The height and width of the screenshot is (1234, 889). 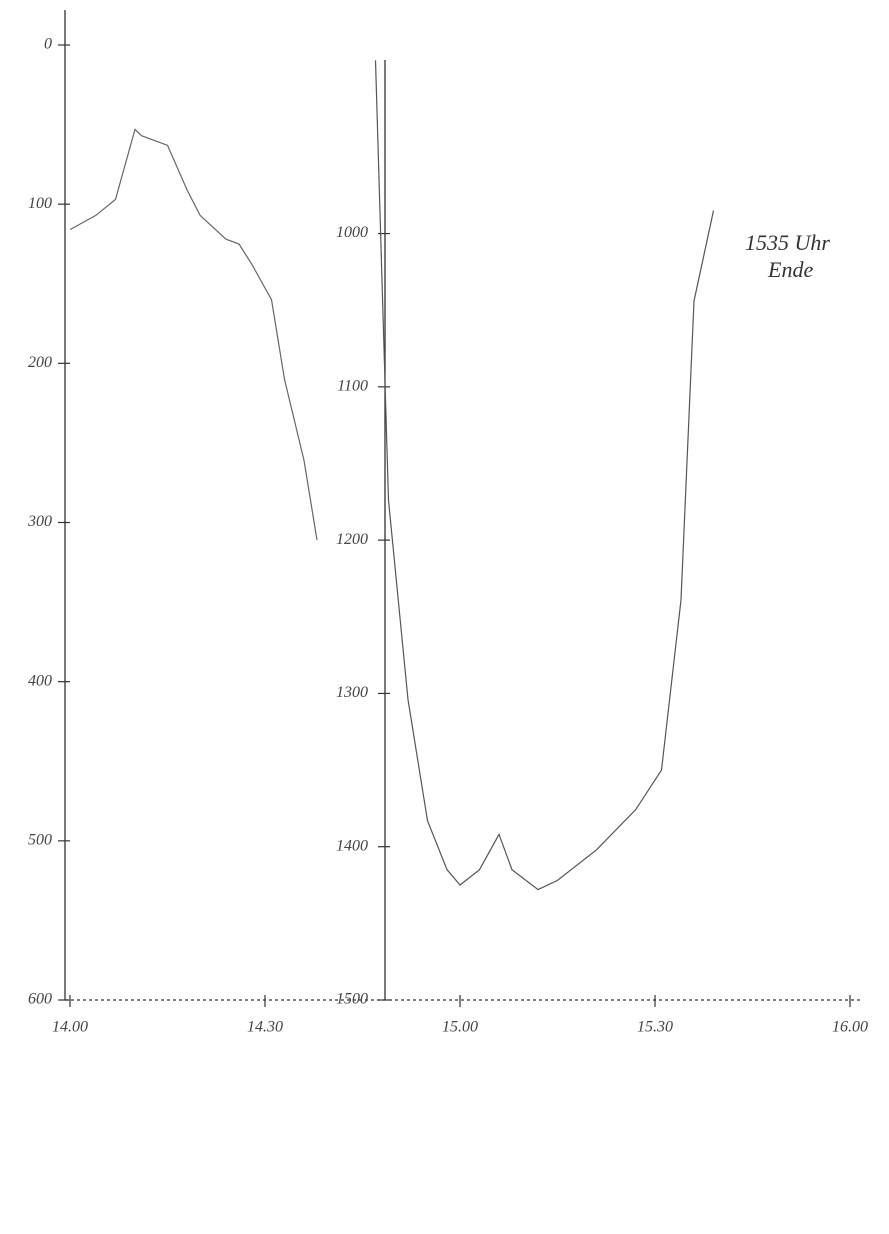 I want to click on y-tick-label: 300, so click(x=39, y=521).